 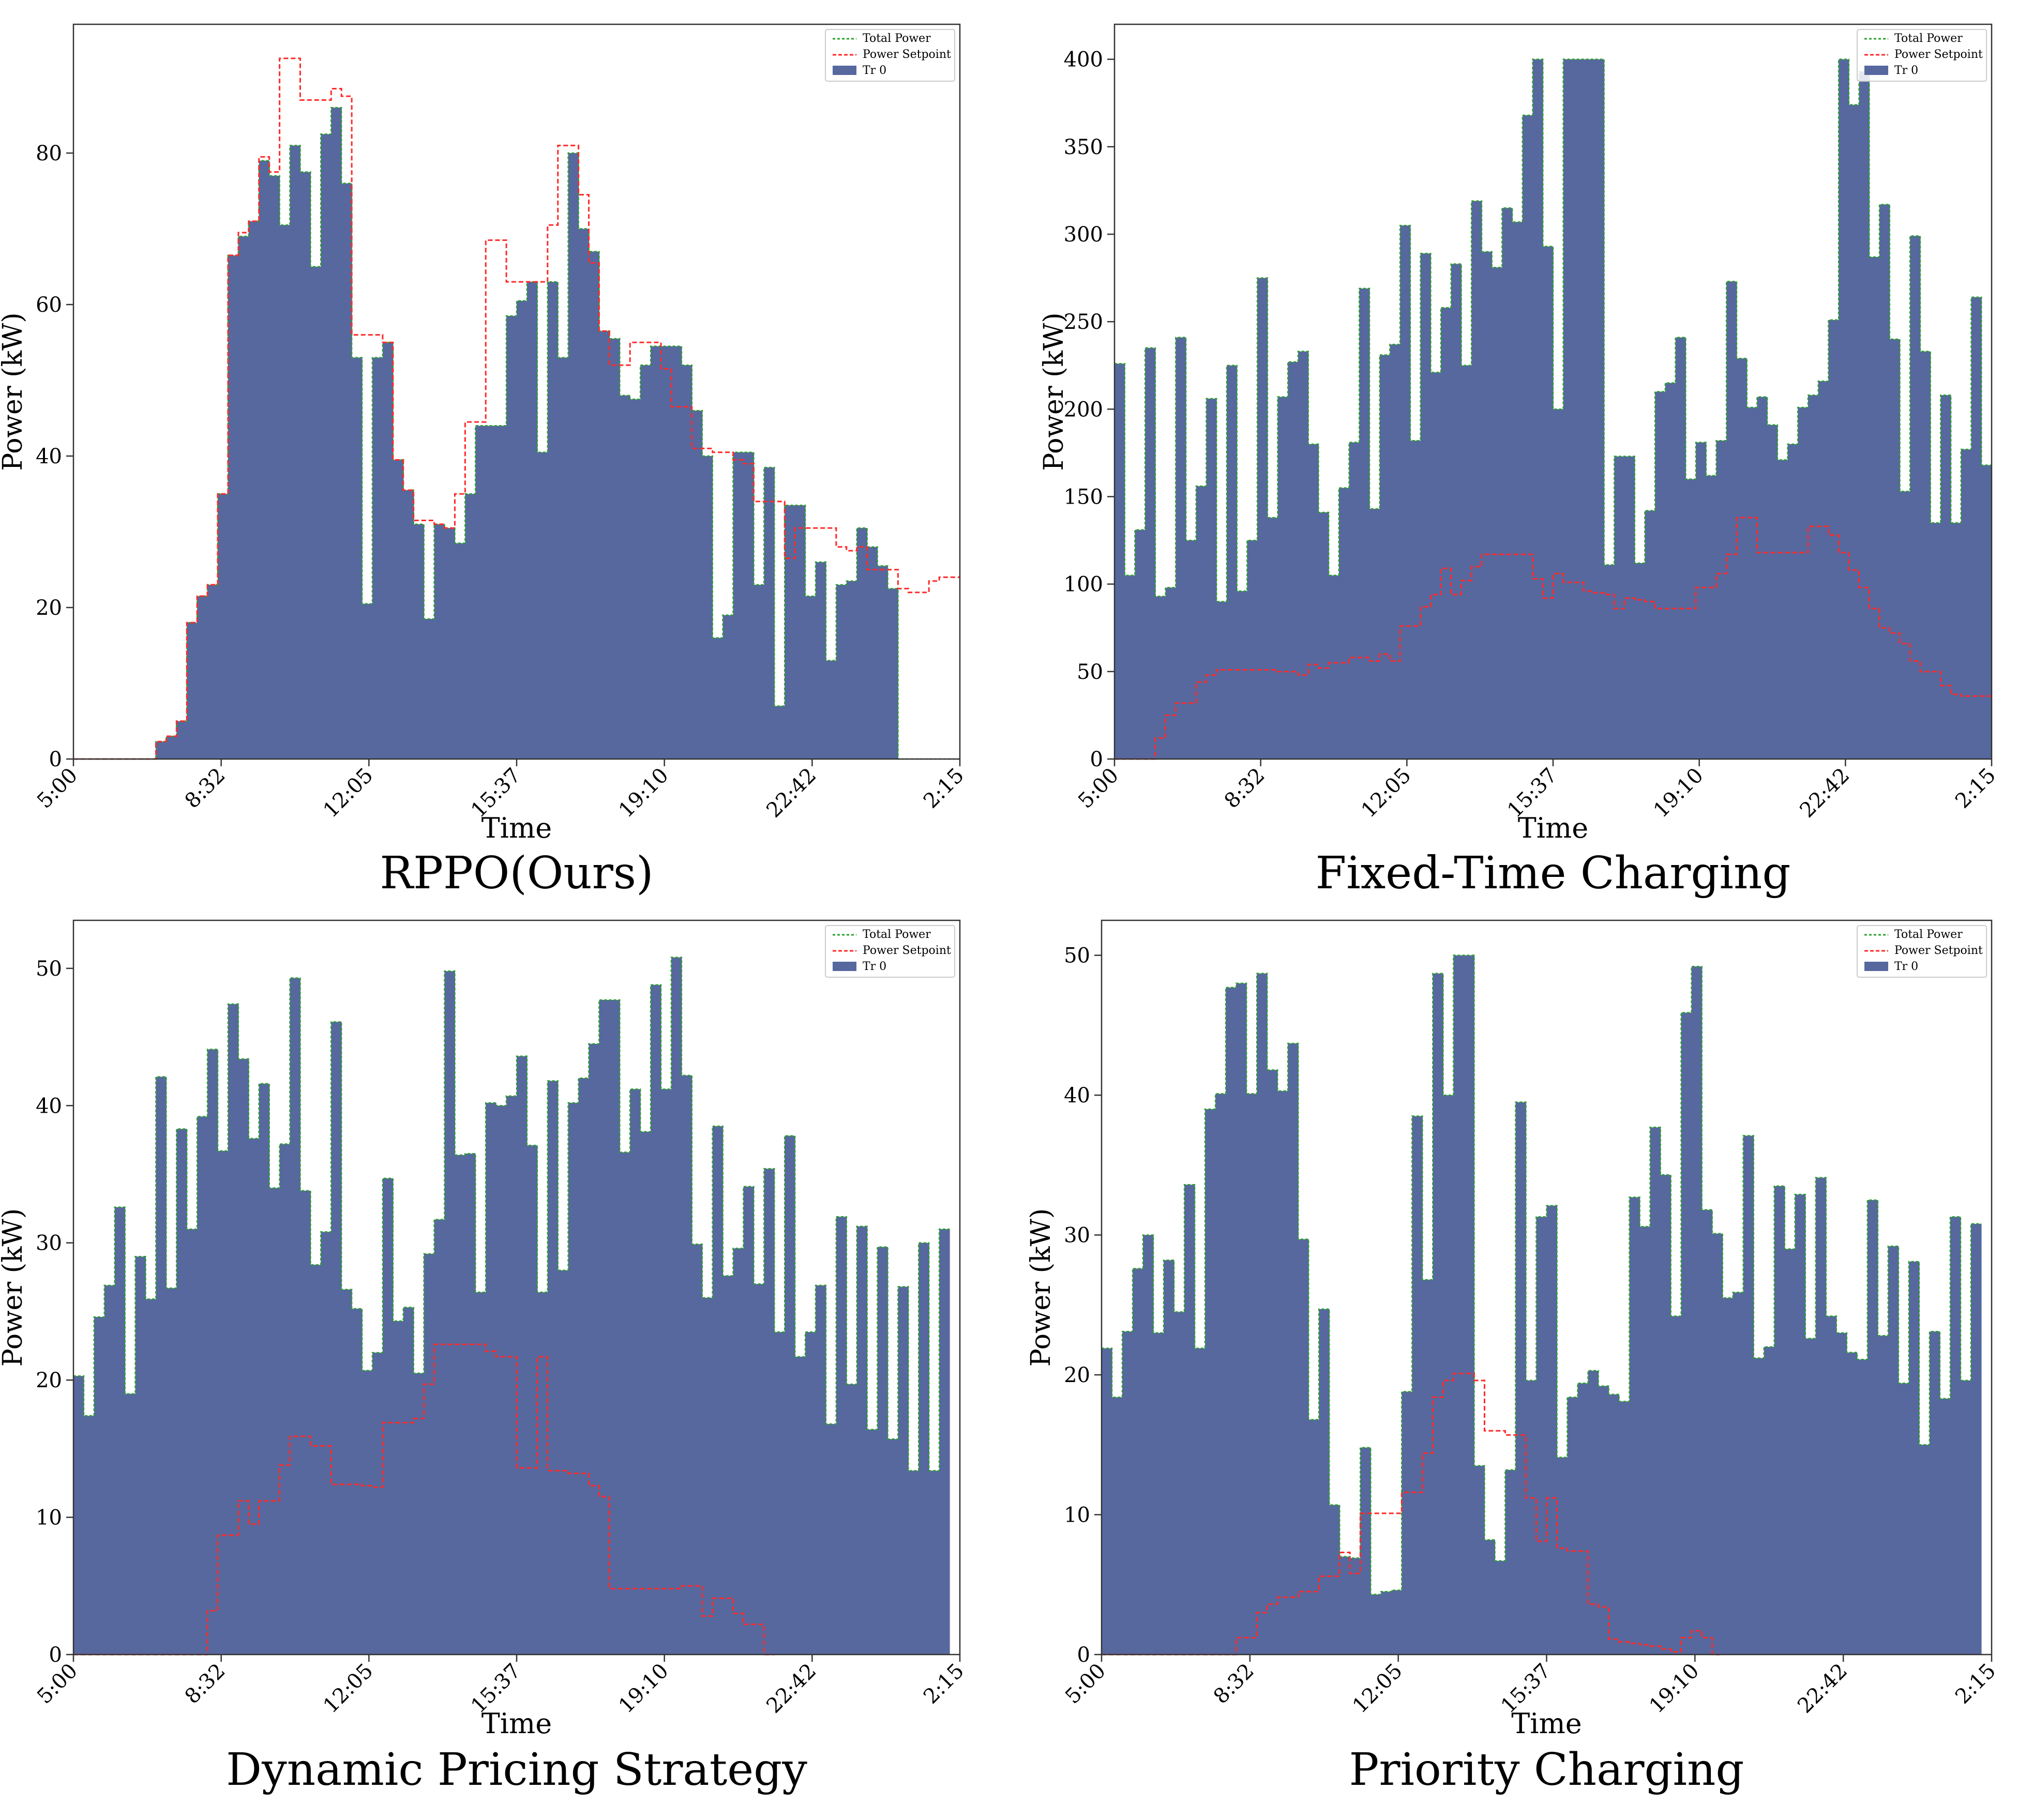 What do you see at coordinates (1084, 585) in the screenshot?
I see `y-tick-label: 100` at bounding box center [1084, 585].